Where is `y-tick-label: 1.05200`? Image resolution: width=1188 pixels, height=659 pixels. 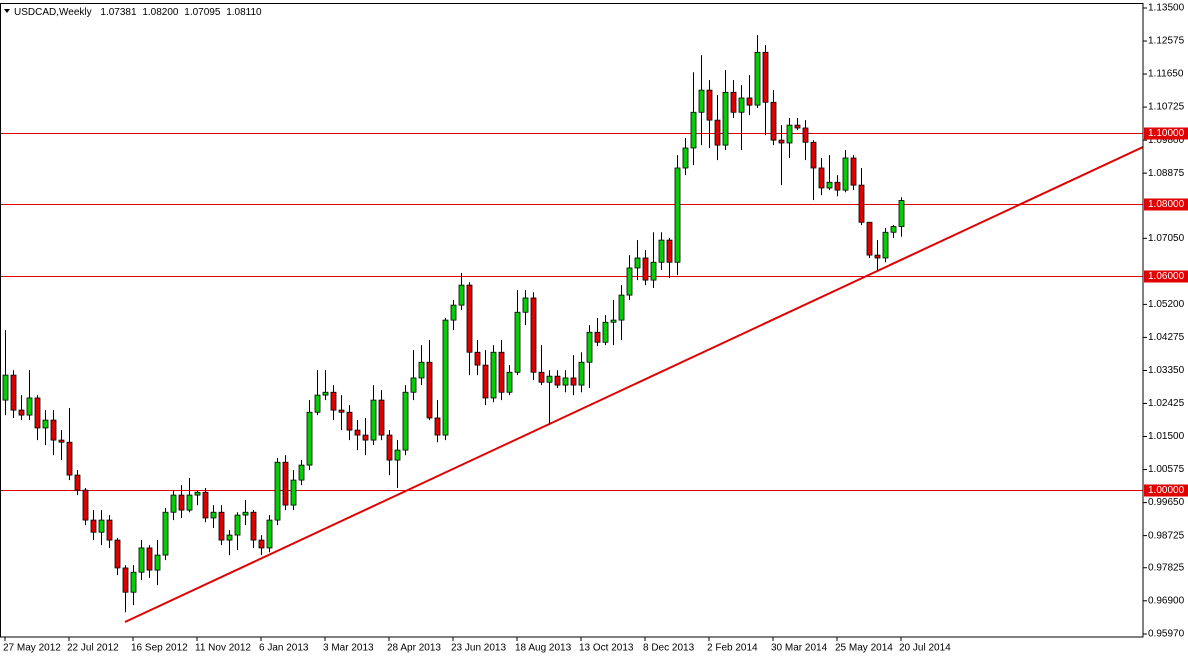
y-tick-label: 1.05200 is located at coordinates (1166, 304).